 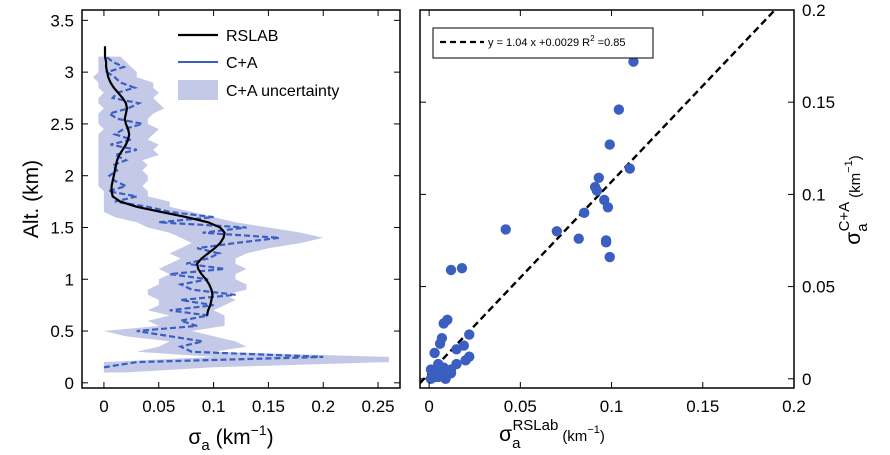 I want to click on y-tick-label: 2, so click(x=69, y=176).